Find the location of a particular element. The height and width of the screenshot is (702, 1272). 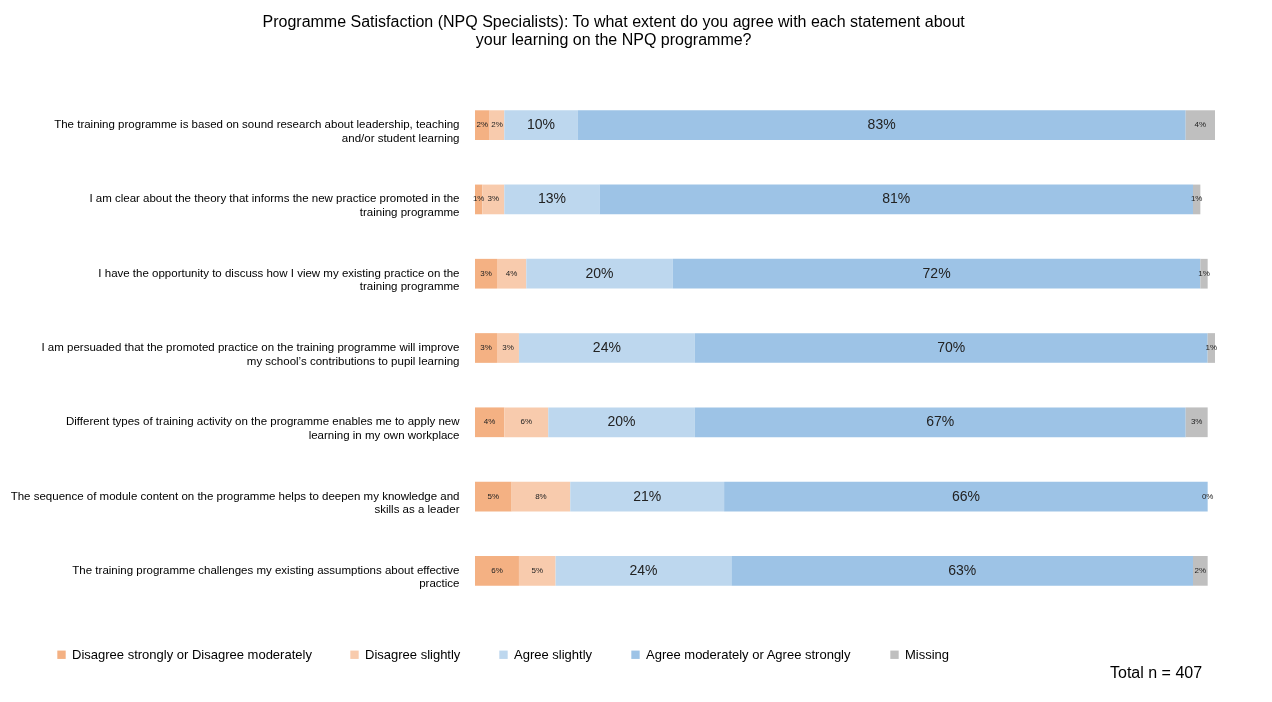

data-label: 67% is located at coordinates (940, 421).